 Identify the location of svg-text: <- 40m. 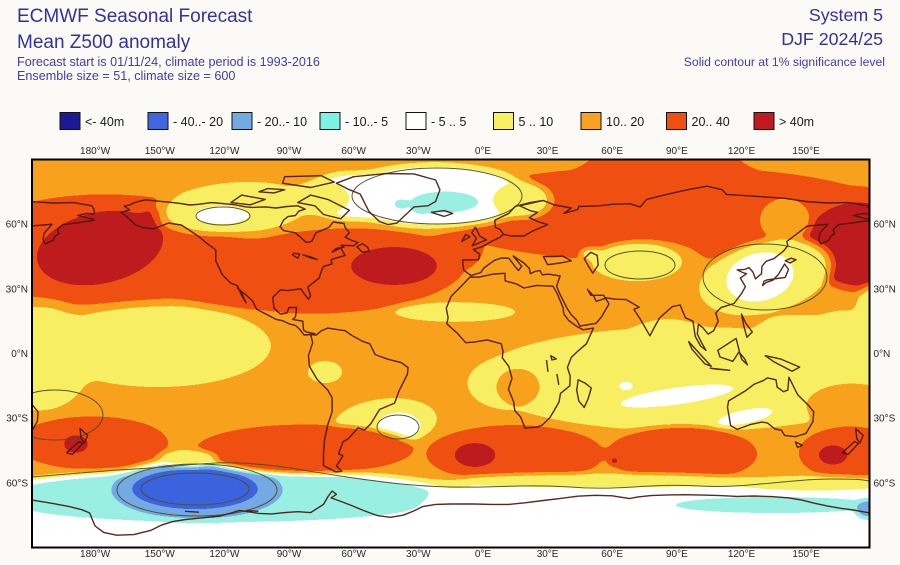
(104, 122).